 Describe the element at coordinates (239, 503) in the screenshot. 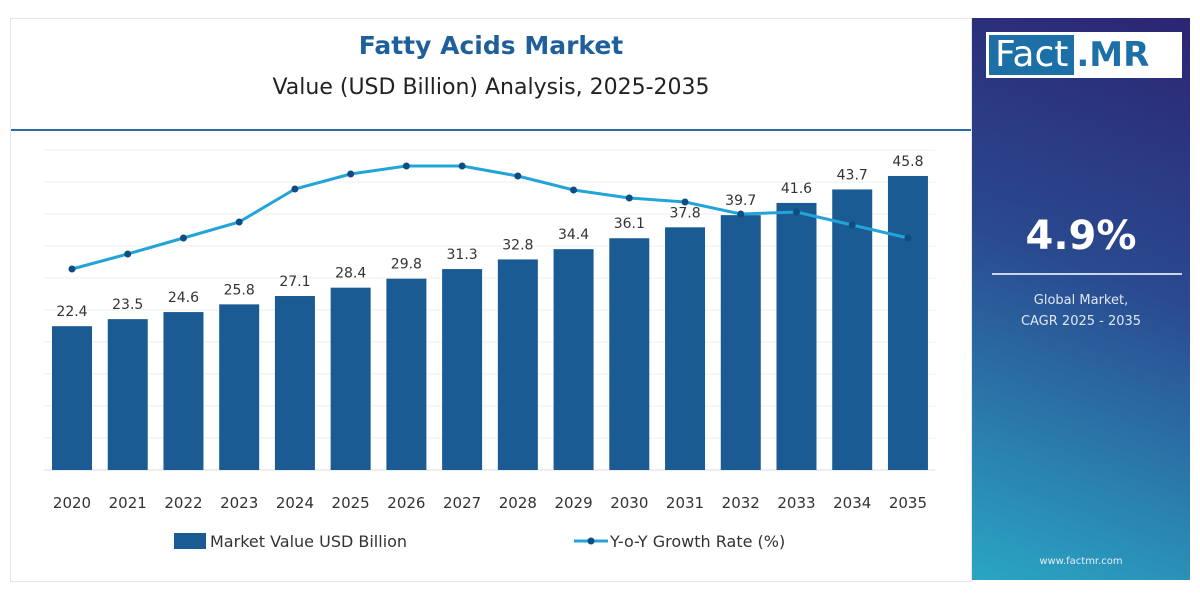

I see `x-tick-label: 2023` at that location.